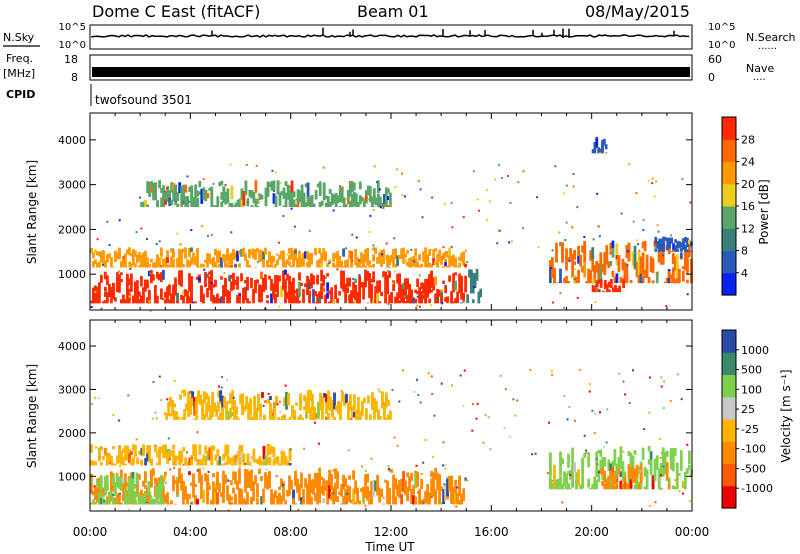 The image size is (800, 554). I want to click on colorbar-swatch, so click(729, 128).